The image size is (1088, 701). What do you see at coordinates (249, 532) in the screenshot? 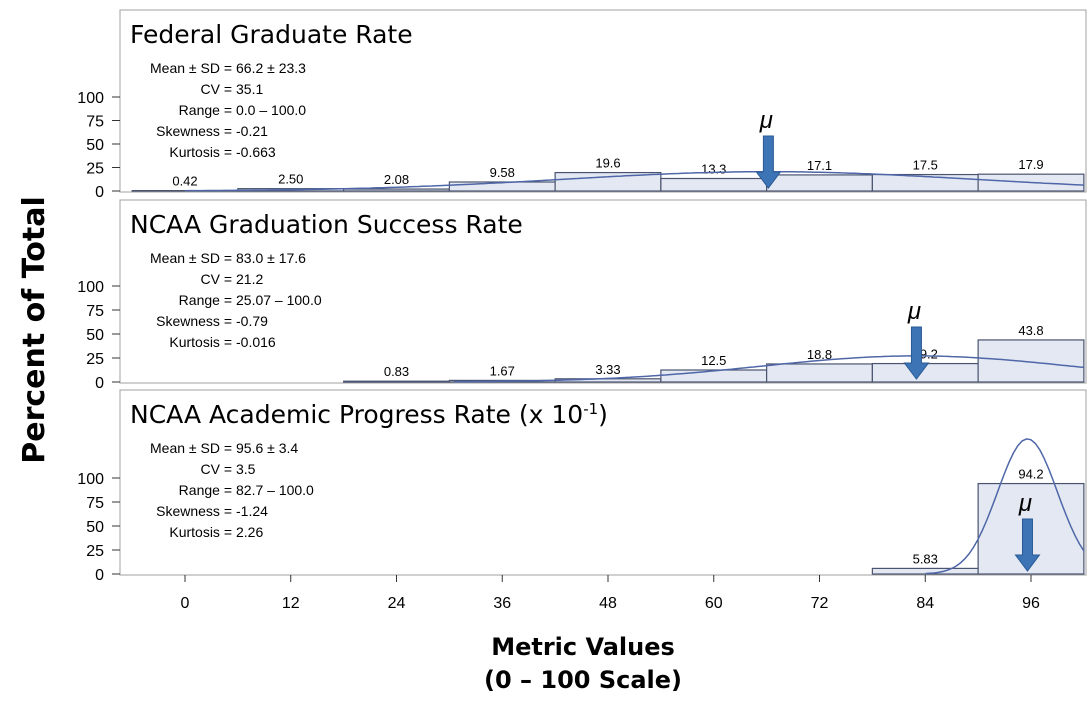
I see `stat-value: 2.26` at bounding box center [249, 532].